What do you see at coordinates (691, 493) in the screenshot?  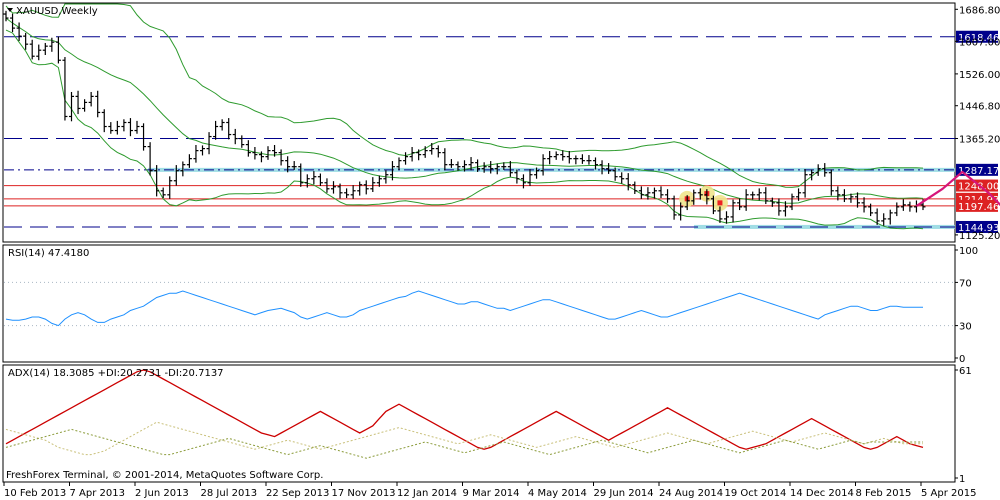 I see `x-tick-label: 24 Aug 2014` at bounding box center [691, 493].